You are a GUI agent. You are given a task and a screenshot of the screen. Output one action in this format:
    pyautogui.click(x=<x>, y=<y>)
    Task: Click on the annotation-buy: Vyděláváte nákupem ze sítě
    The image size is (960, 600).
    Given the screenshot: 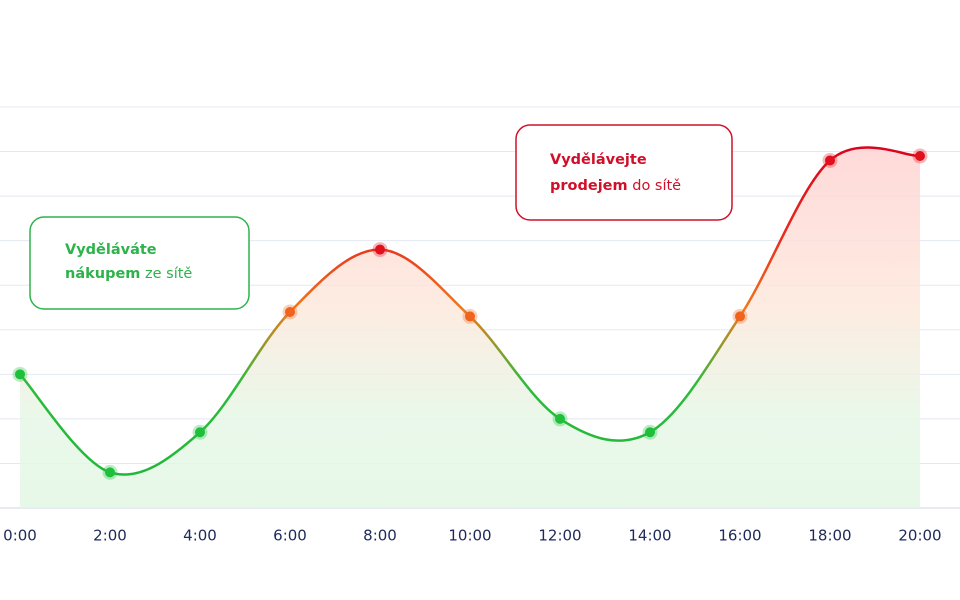 What is the action you would take?
    pyautogui.click(x=139, y=263)
    